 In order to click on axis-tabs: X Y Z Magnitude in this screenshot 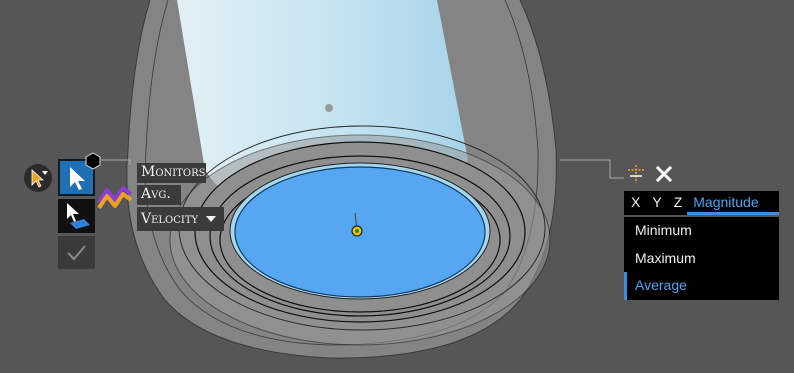, I will do `click(701, 203)`.